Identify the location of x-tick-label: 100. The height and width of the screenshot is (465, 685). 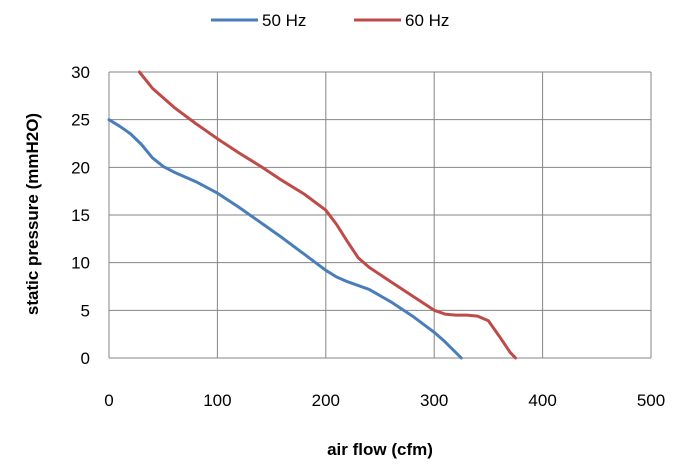
(217, 400).